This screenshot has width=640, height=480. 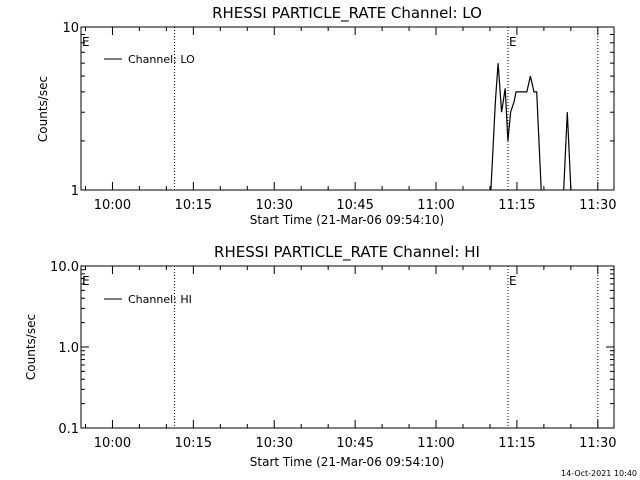 What do you see at coordinates (75, 191) in the screenshot?
I see `y-tick-label: 1` at bounding box center [75, 191].